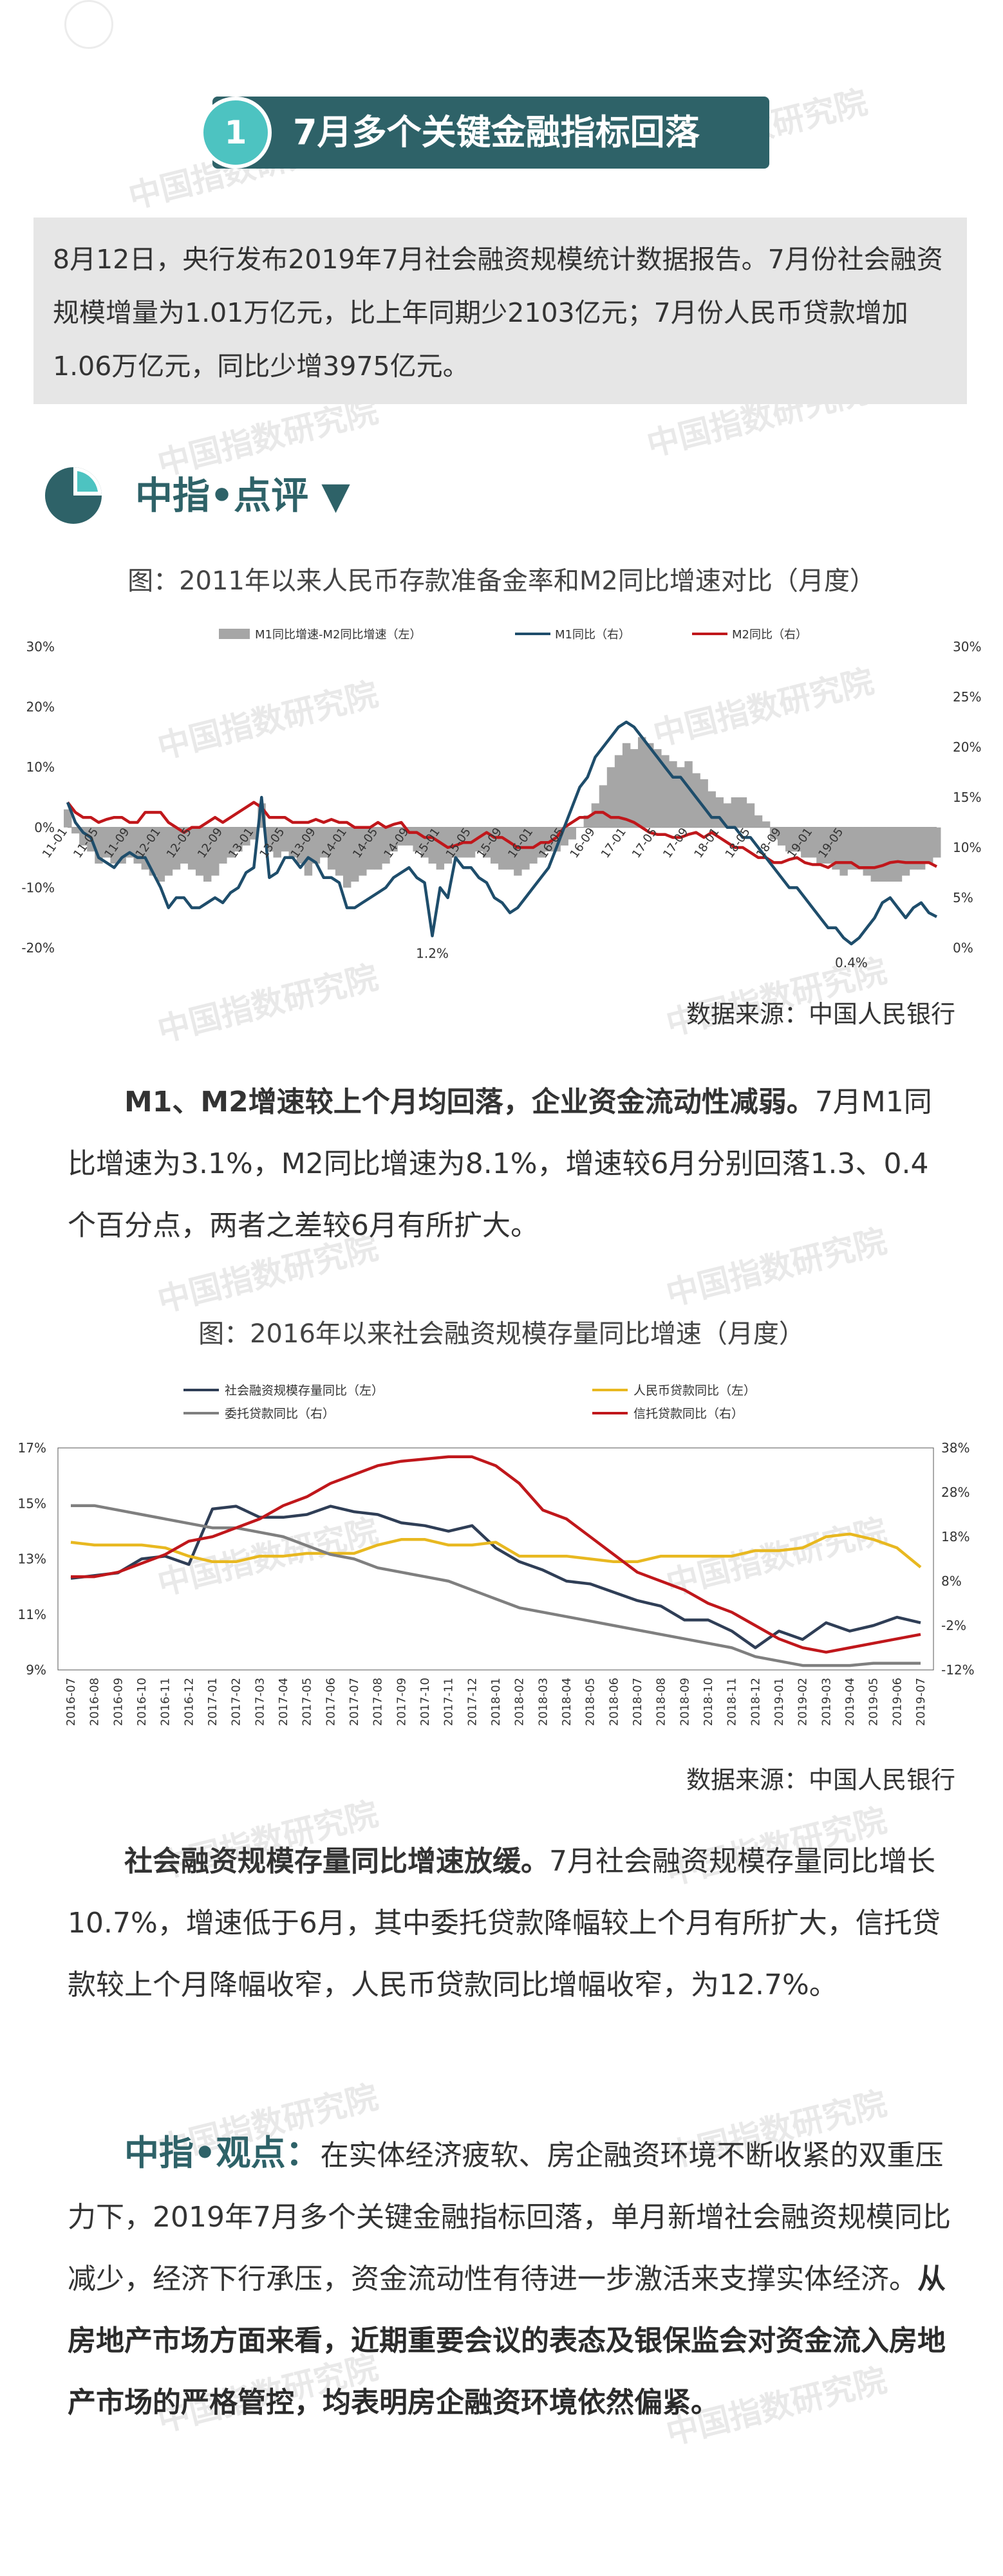 The height and width of the screenshot is (2576, 1003). Describe the element at coordinates (645, 843) in the screenshot. I see `x-tick-label: 17-05` at that location.